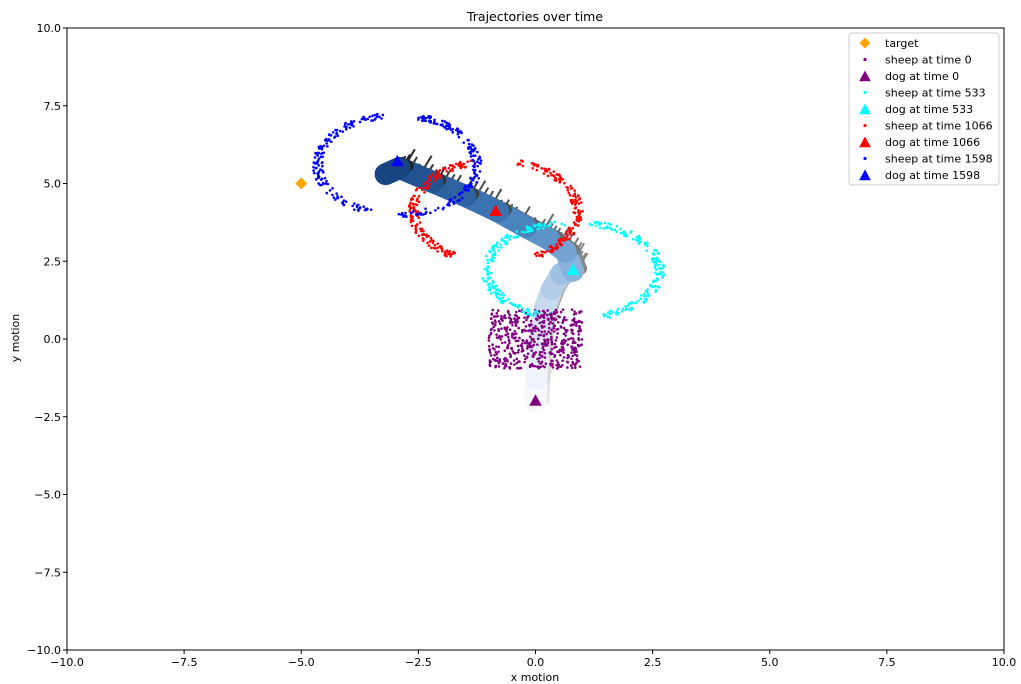 The width and height of the screenshot is (1021, 684). I want to click on sheep-points, so click(489, 241).